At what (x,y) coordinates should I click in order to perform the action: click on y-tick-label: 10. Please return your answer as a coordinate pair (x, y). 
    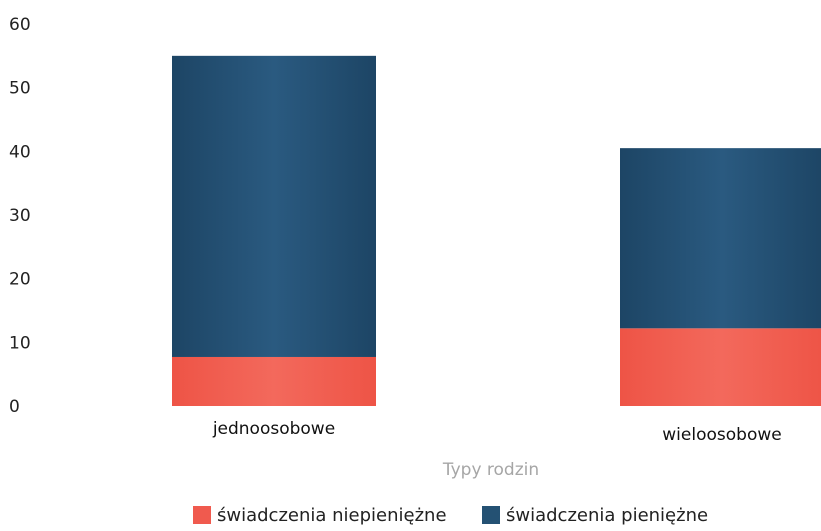
    Looking at the image, I should click on (20, 343).